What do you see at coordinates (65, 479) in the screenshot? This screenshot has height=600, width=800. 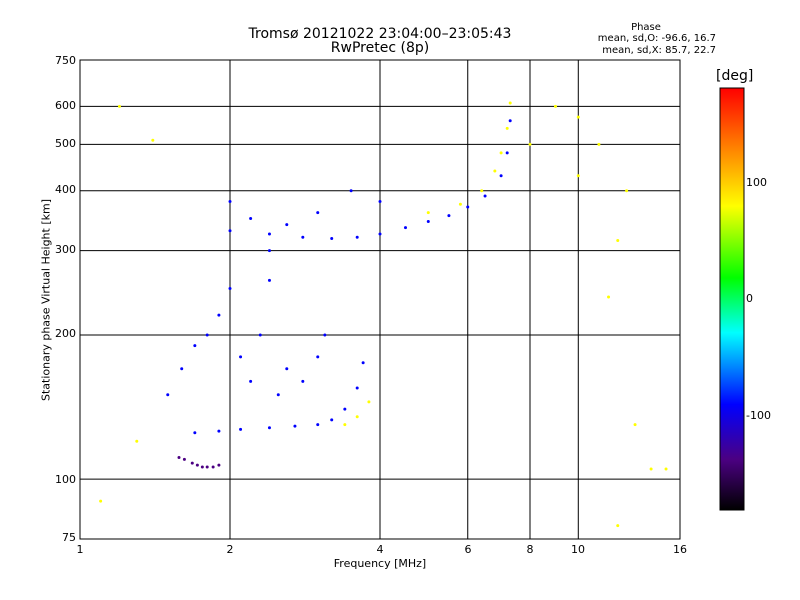 I see `y-tick-label: 100` at bounding box center [65, 479].